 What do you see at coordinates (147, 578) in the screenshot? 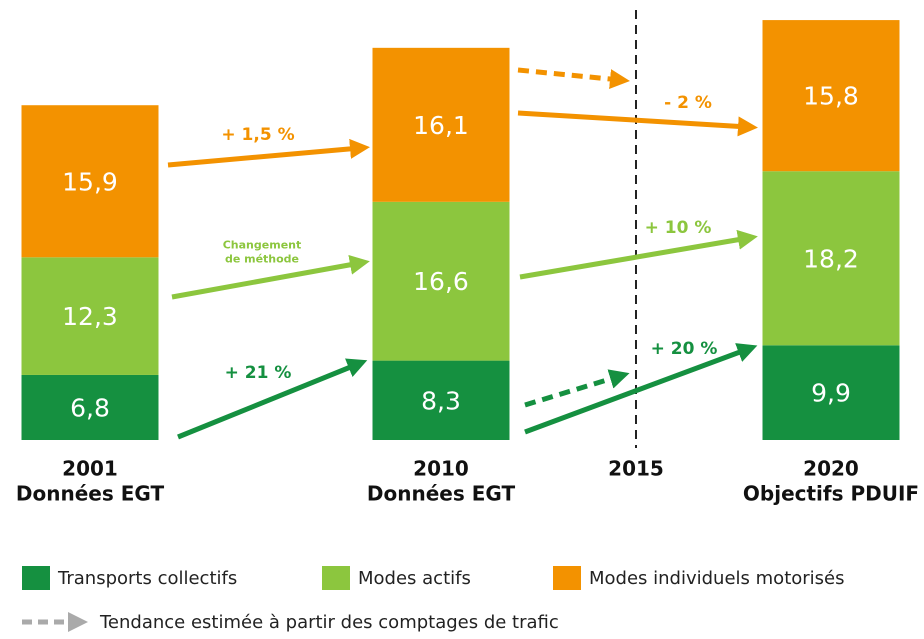
I see `legend-label: Transports collectifs` at bounding box center [147, 578].